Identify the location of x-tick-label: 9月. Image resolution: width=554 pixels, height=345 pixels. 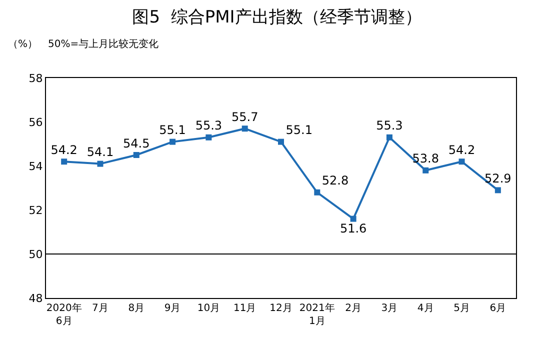
(172, 308).